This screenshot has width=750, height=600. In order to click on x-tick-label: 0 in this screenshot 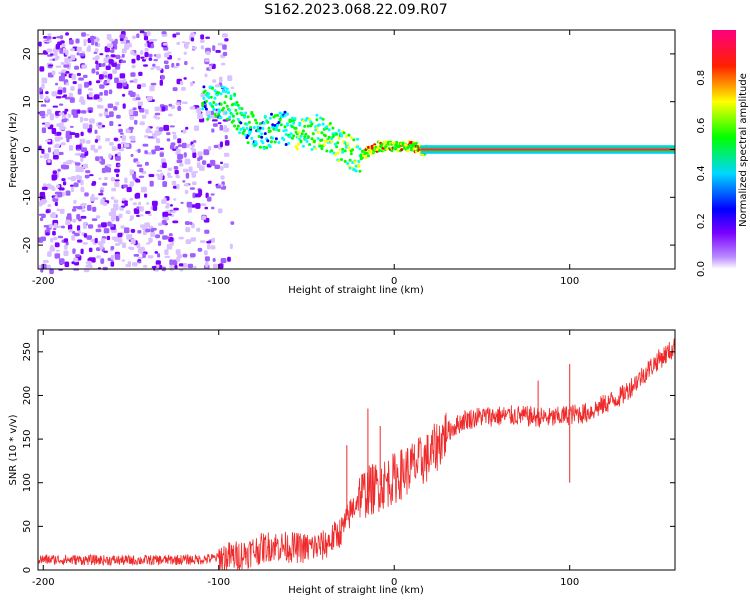, I will do `click(394, 582)`.